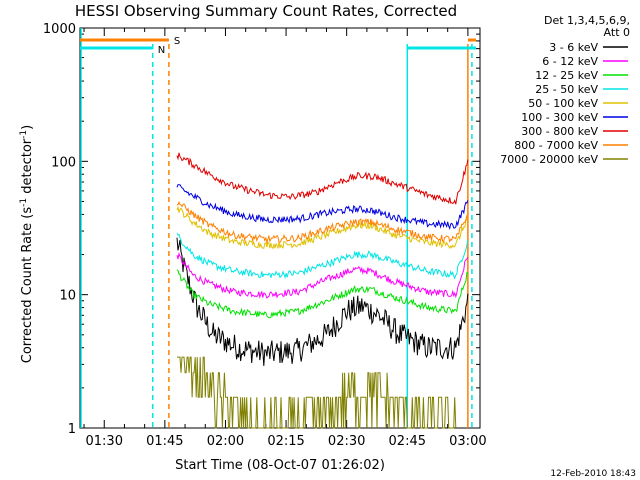  Describe the element at coordinates (566, 89) in the screenshot. I see `legend-label: 25 - 50 keV` at that location.